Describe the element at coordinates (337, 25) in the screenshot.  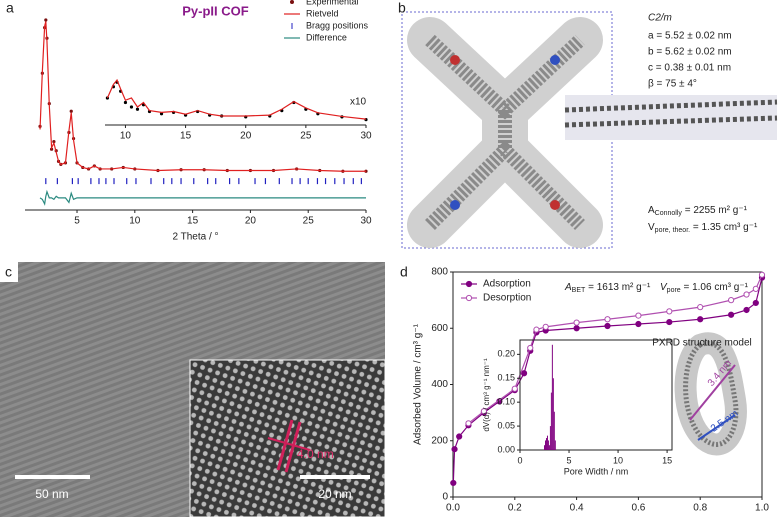
I see `legend-label: Bragg positions` at that location.